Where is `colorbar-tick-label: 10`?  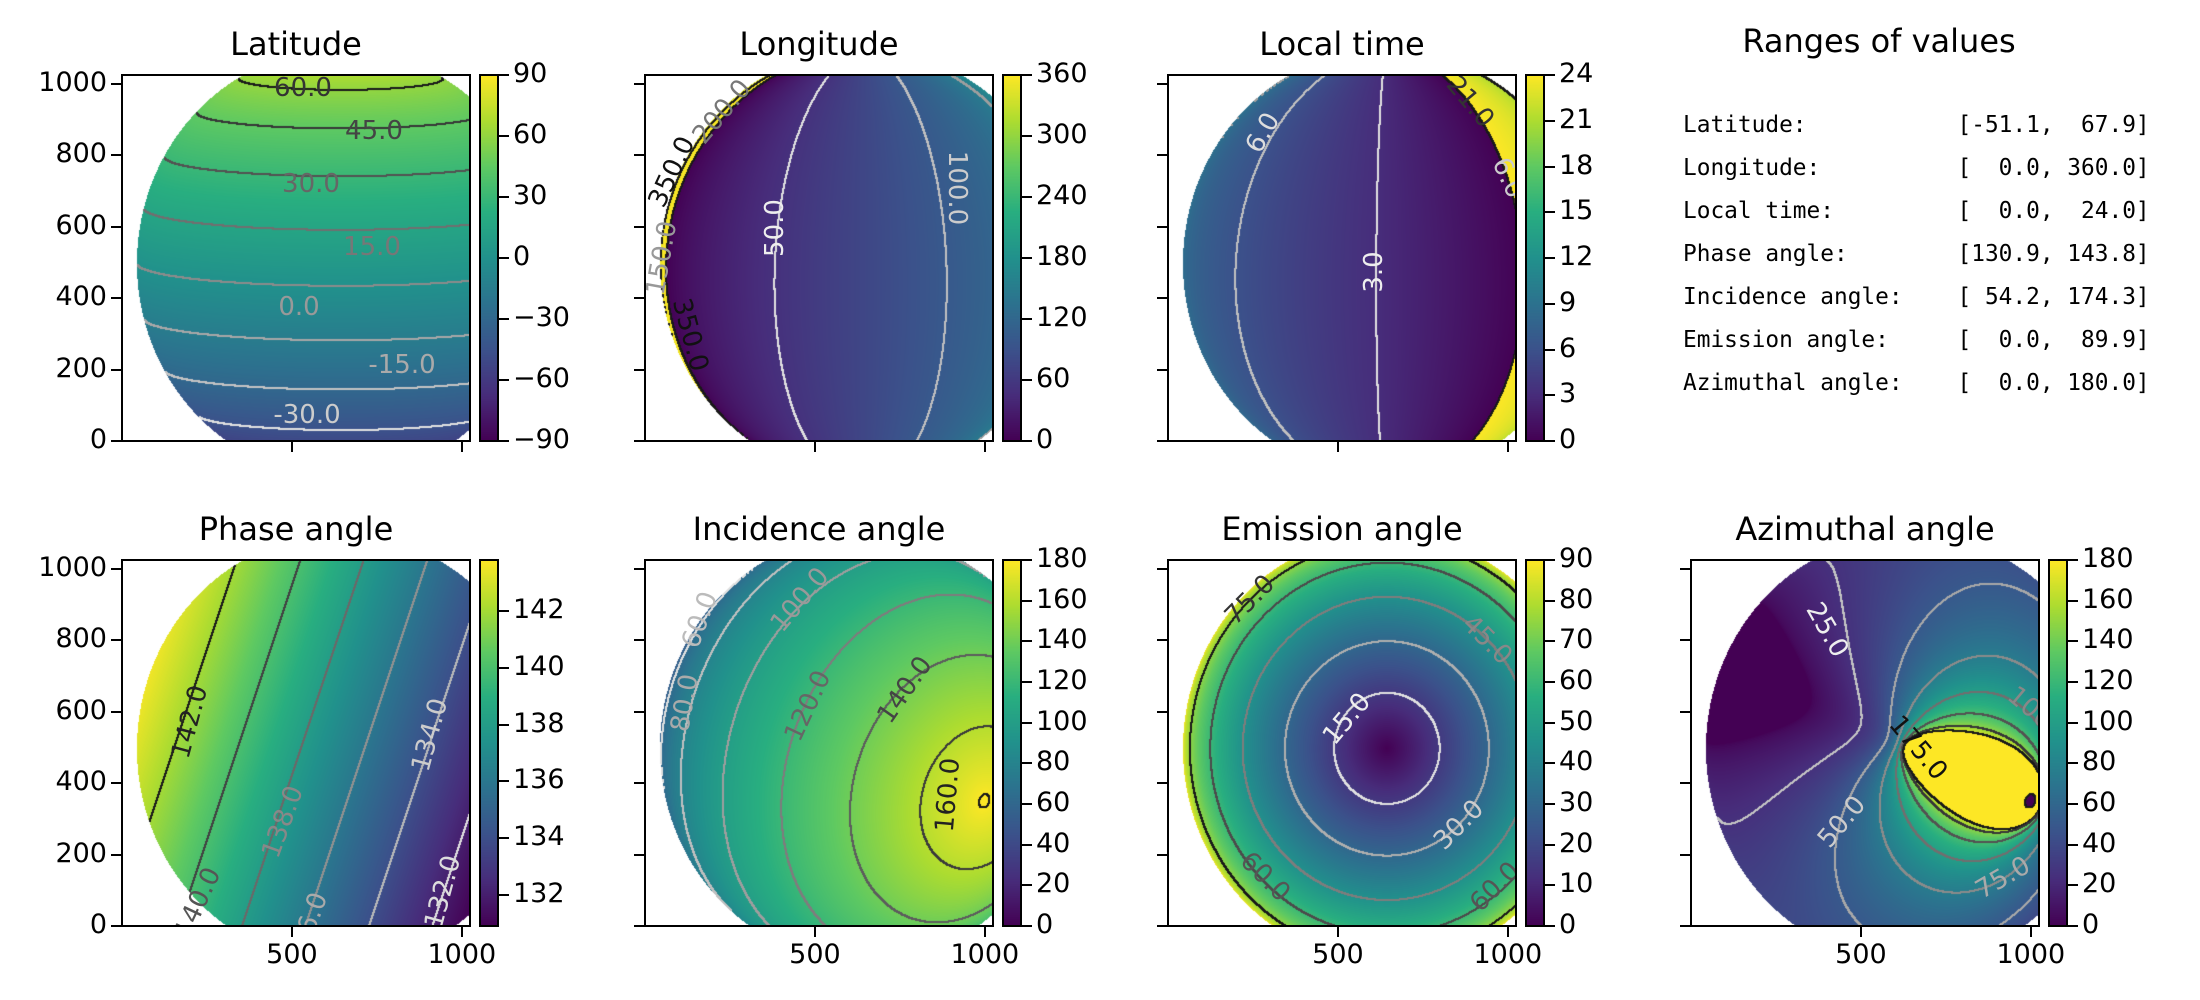 colorbar-tick-label: 10 is located at coordinates (1576, 884).